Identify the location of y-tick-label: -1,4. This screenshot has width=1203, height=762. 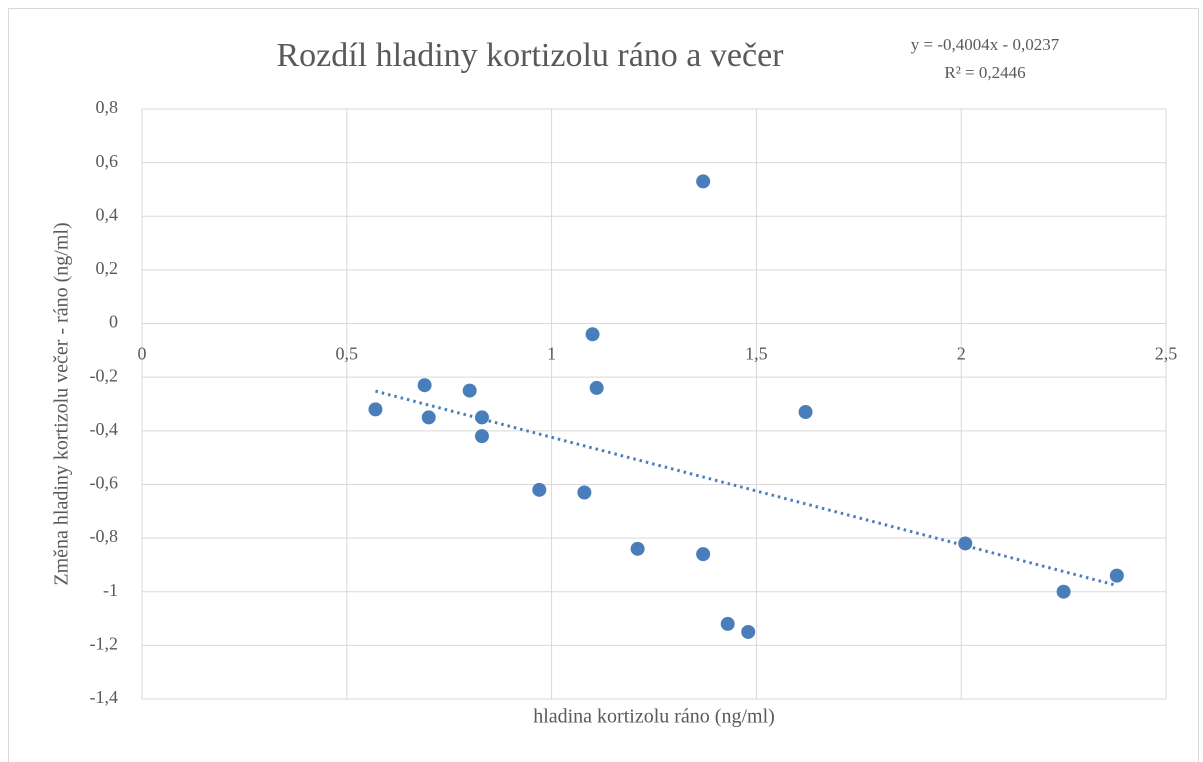
(104, 697).